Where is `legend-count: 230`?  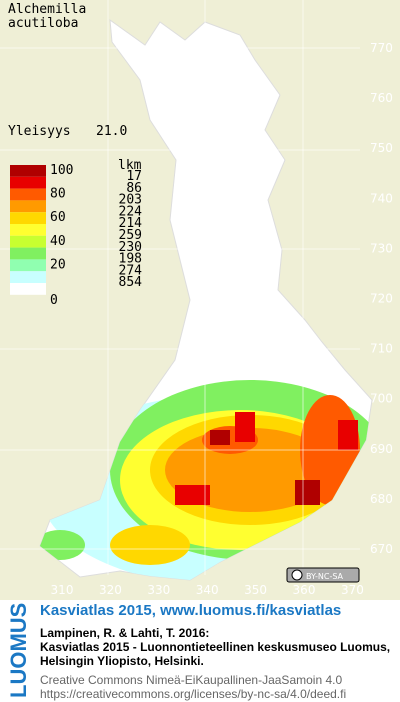
legend-count: 230 is located at coordinates (130, 247).